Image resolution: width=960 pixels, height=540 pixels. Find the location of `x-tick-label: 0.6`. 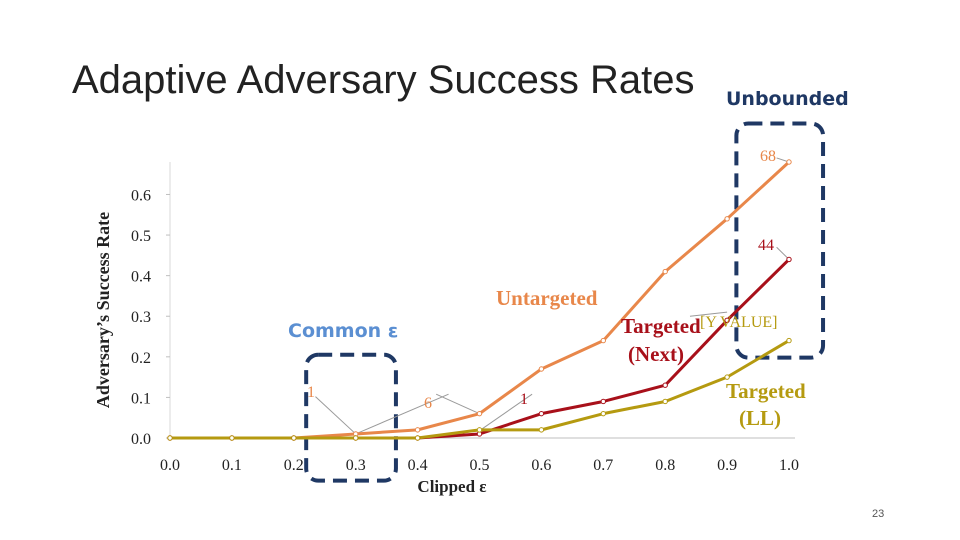

x-tick-label: 0.6 is located at coordinates (541, 465).